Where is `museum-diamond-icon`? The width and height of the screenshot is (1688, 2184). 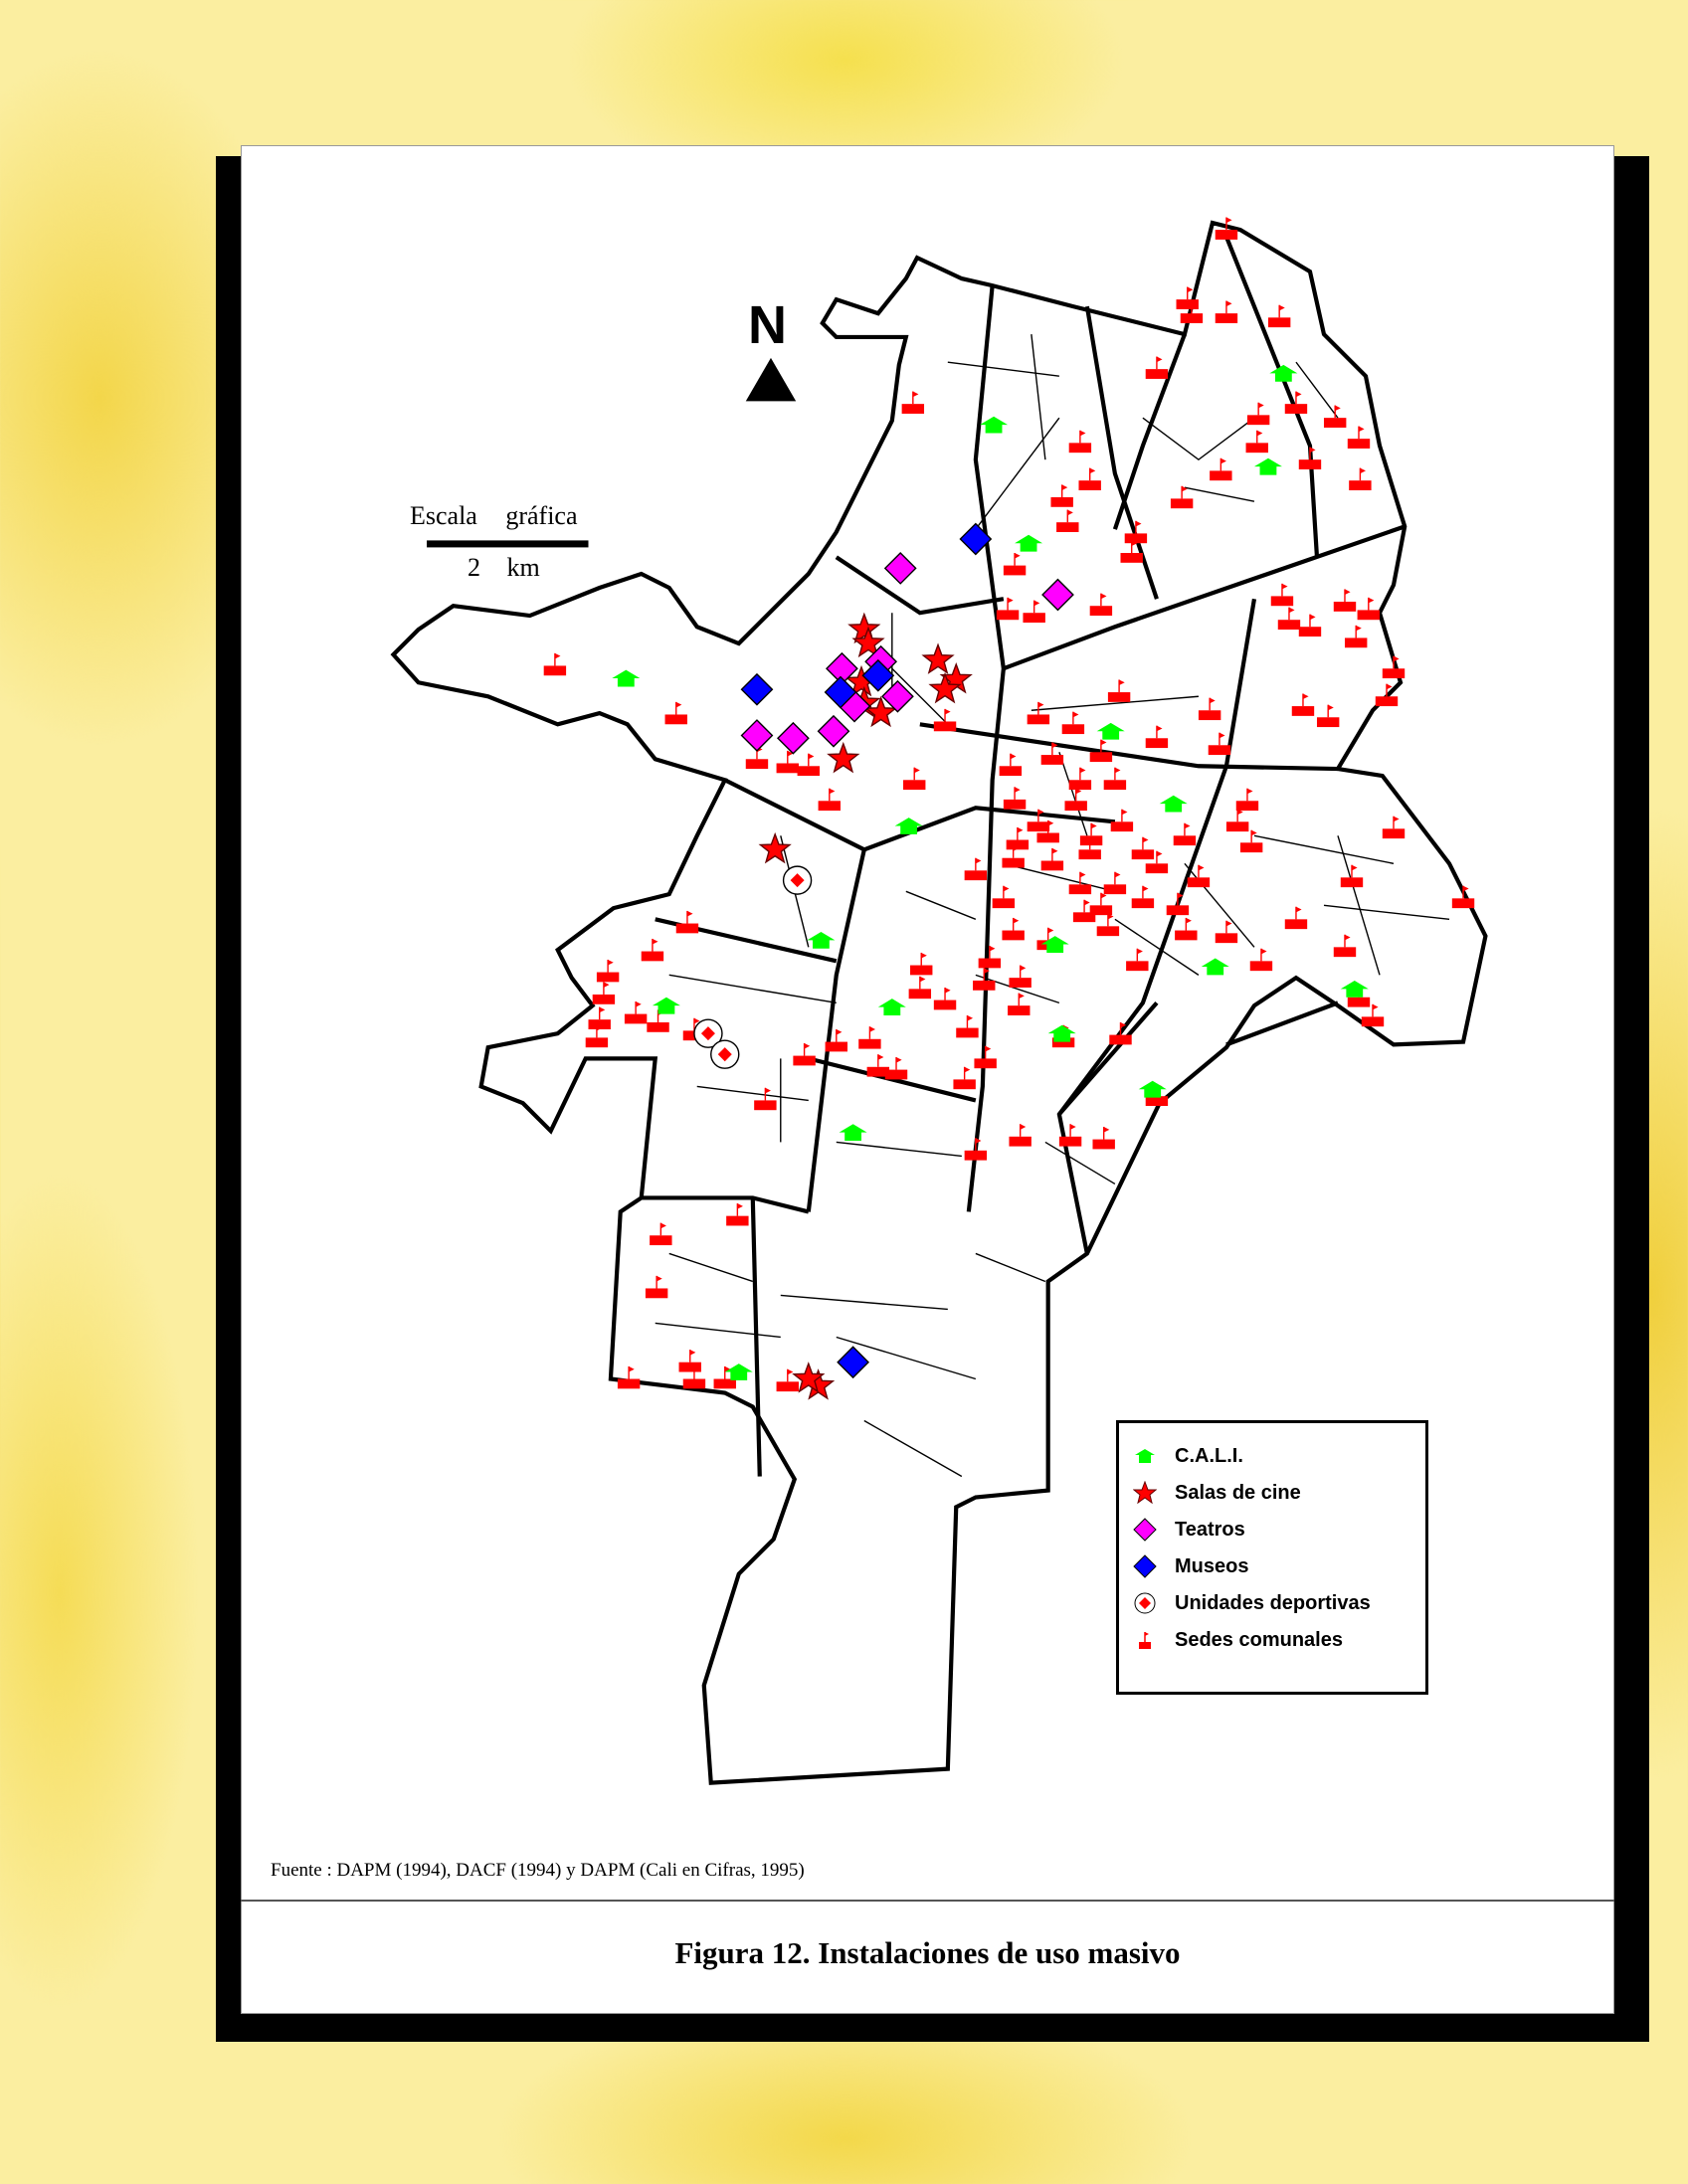 museum-diamond-icon is located at coordinates (840, 692).